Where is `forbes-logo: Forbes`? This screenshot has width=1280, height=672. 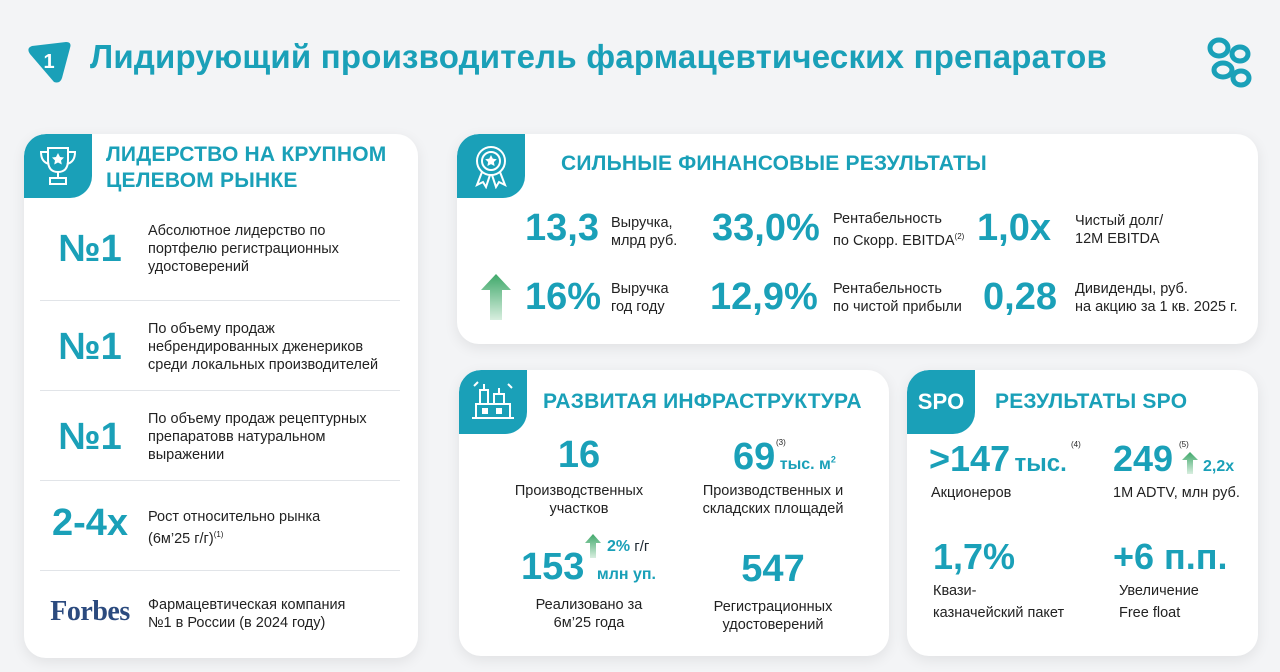 forbes-logo: Forbes is located at coordinates (90, 611).